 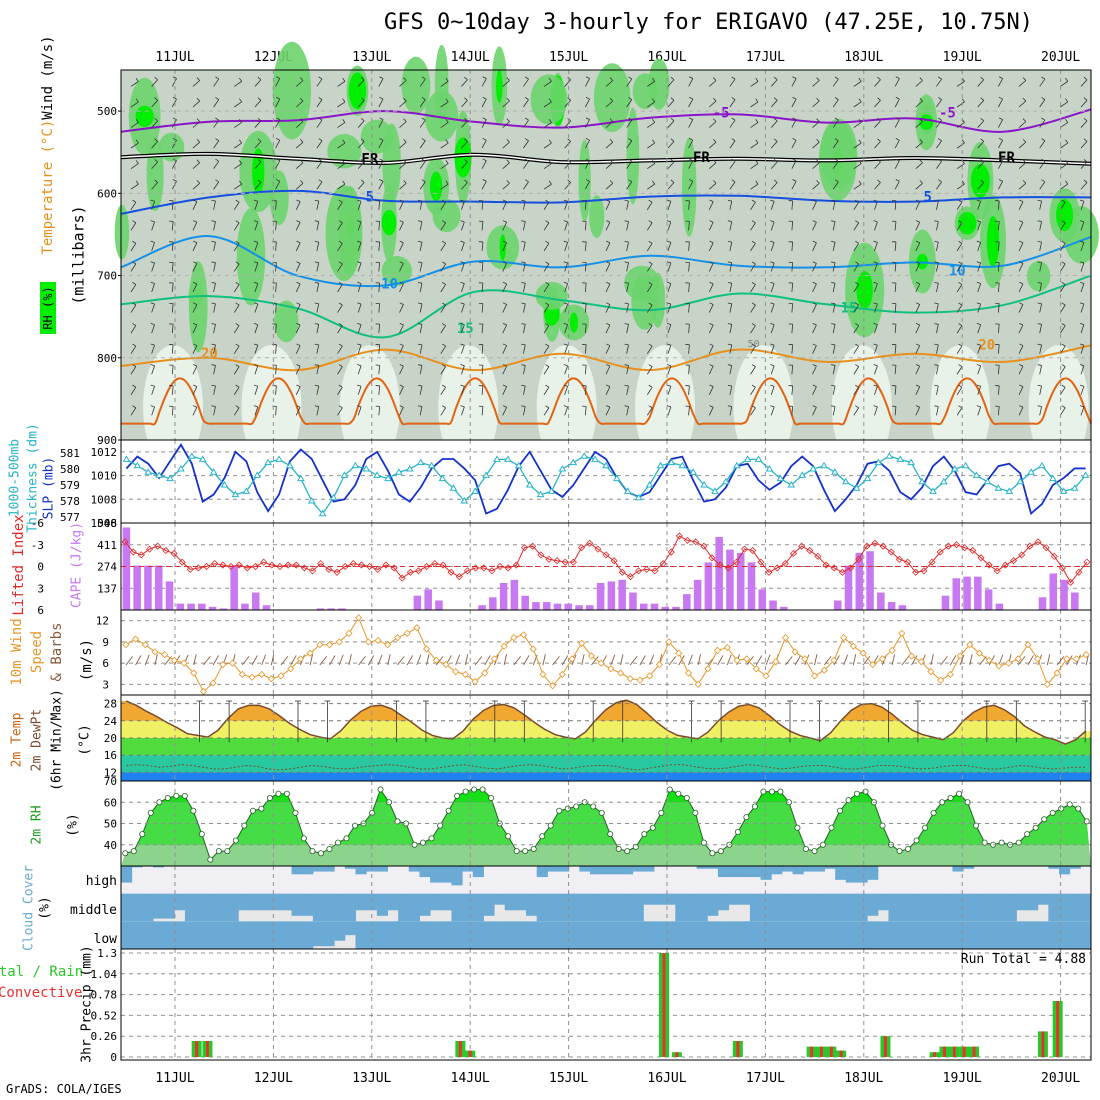 I want to click on rh-moist-area, so click(x=645, y=91).